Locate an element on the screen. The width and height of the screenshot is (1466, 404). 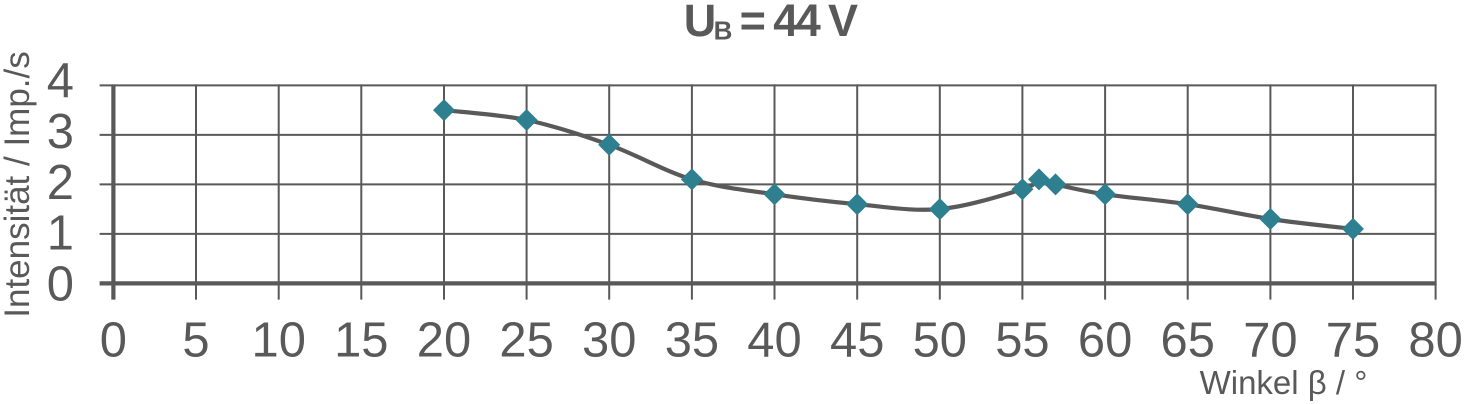
svg-text: 70 is located at coordinates (1270, 341).